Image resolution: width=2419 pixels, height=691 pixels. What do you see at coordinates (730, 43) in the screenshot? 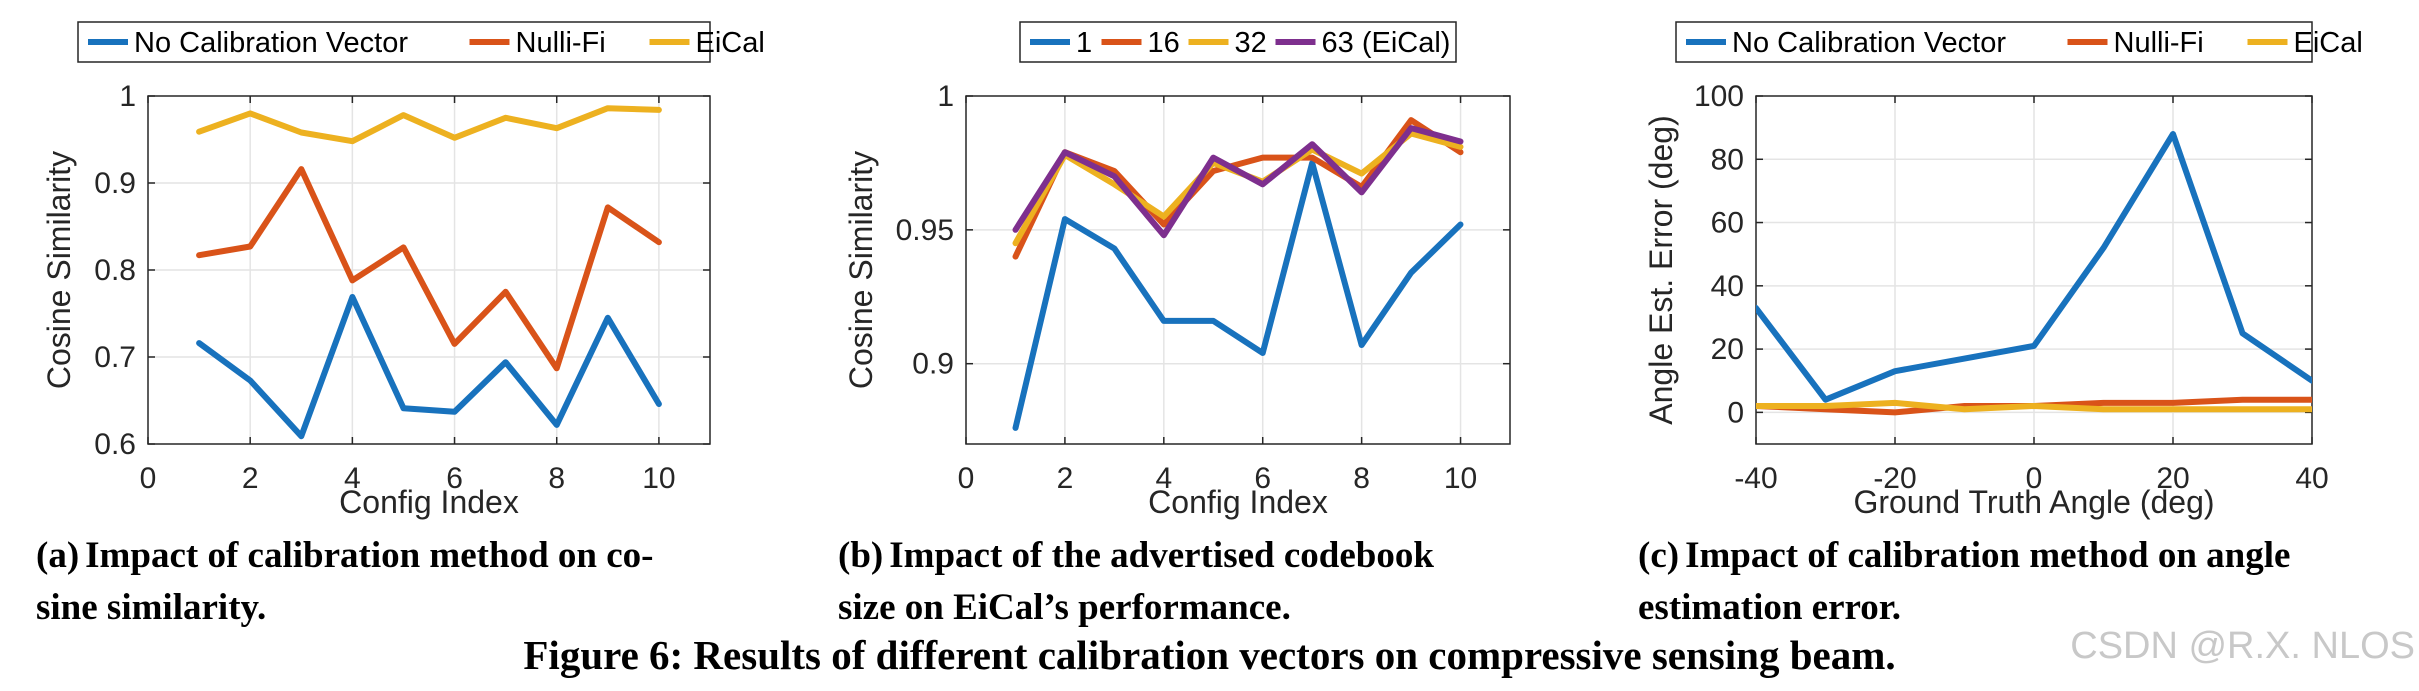
I see `chart-a-legend-label-2: EiCal` at bounding box center [730, 43].